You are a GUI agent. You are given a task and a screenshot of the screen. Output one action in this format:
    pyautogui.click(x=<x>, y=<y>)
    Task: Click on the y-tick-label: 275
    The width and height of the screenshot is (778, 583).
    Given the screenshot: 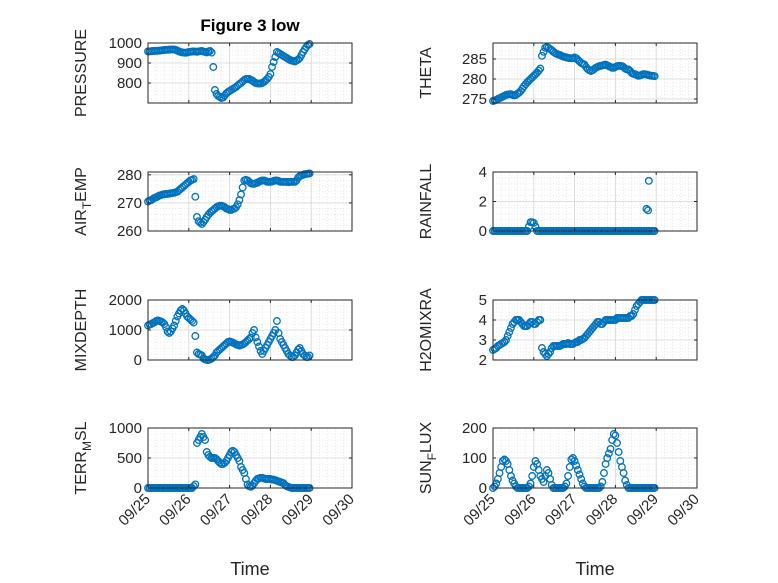 What is the action you would take?
    pyautogui.click(x=474, y=99)
    